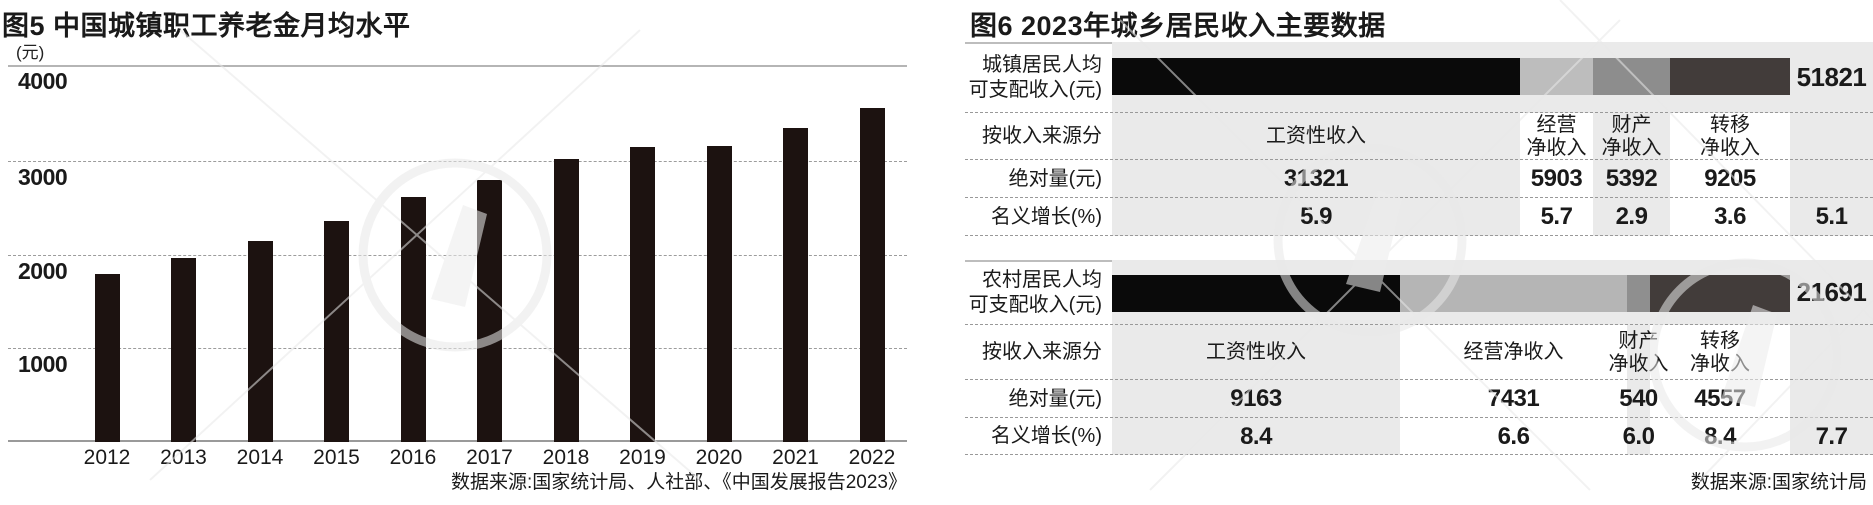  Describe the element at coordinates (107, 457) in the screenshot. I see `xlabel-2012: 2012` at that location.